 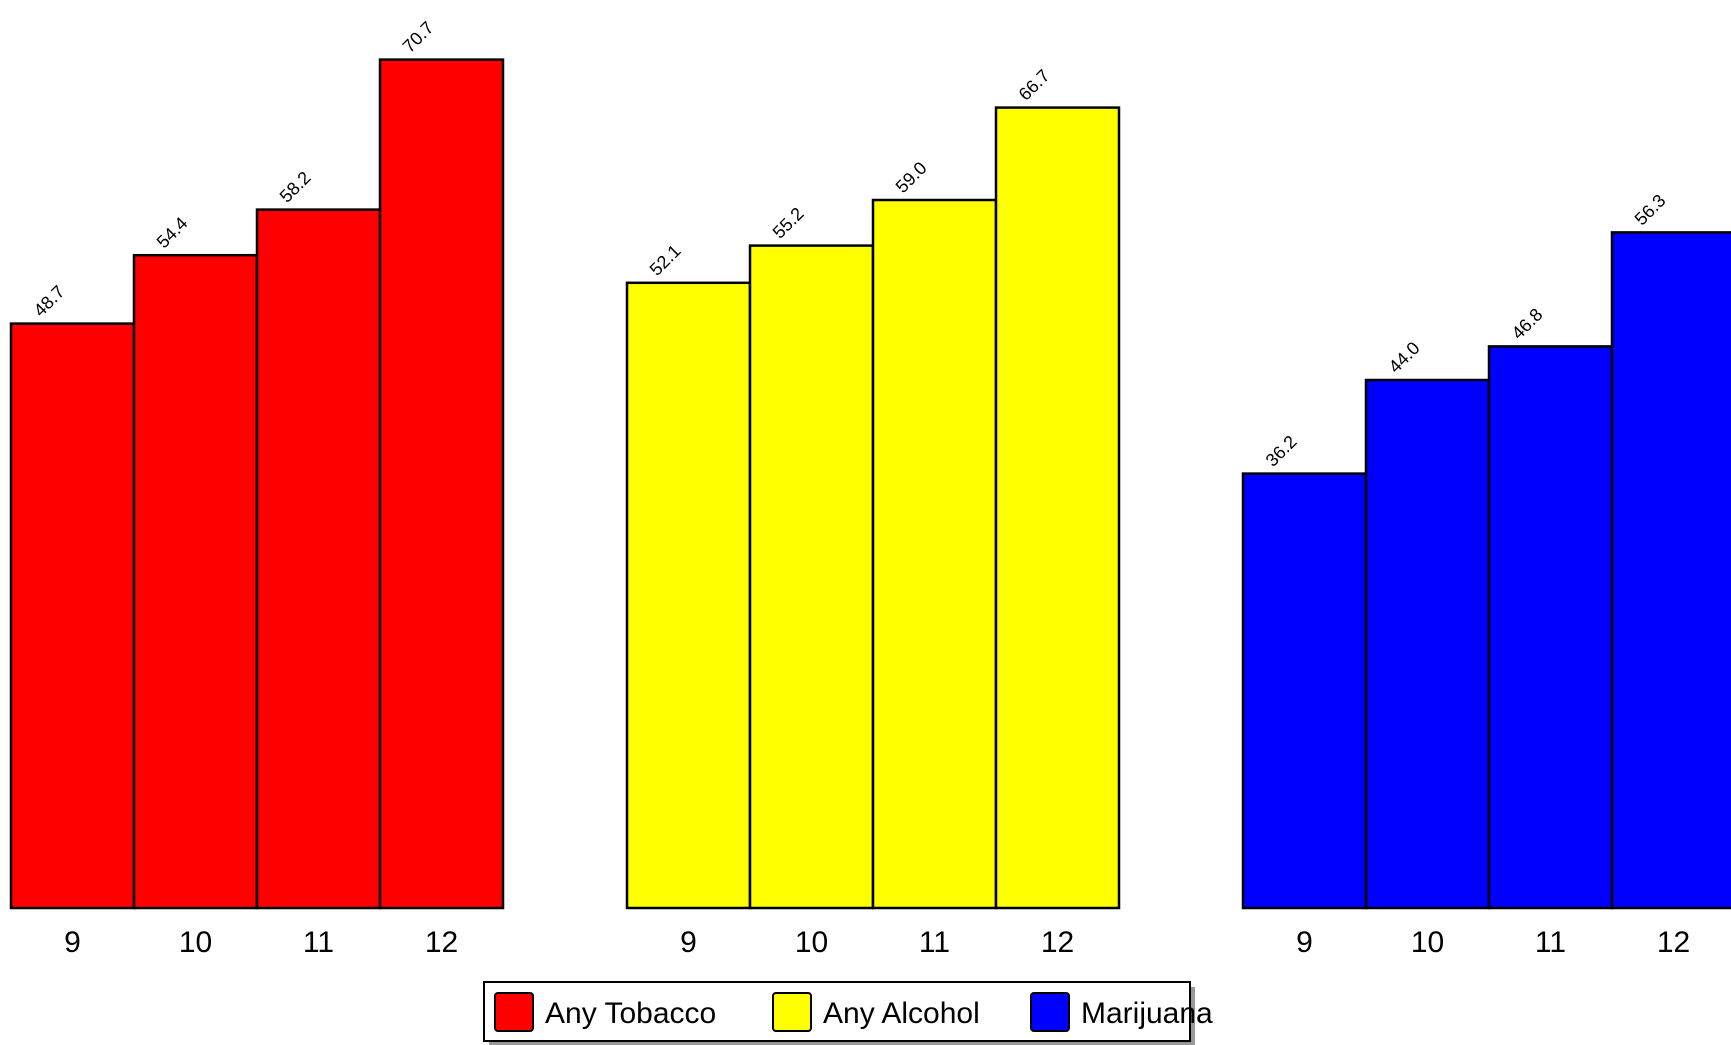 I want to click on data-label-any-tobacco-grade-10: 54.4, so click(x=172, y=232).